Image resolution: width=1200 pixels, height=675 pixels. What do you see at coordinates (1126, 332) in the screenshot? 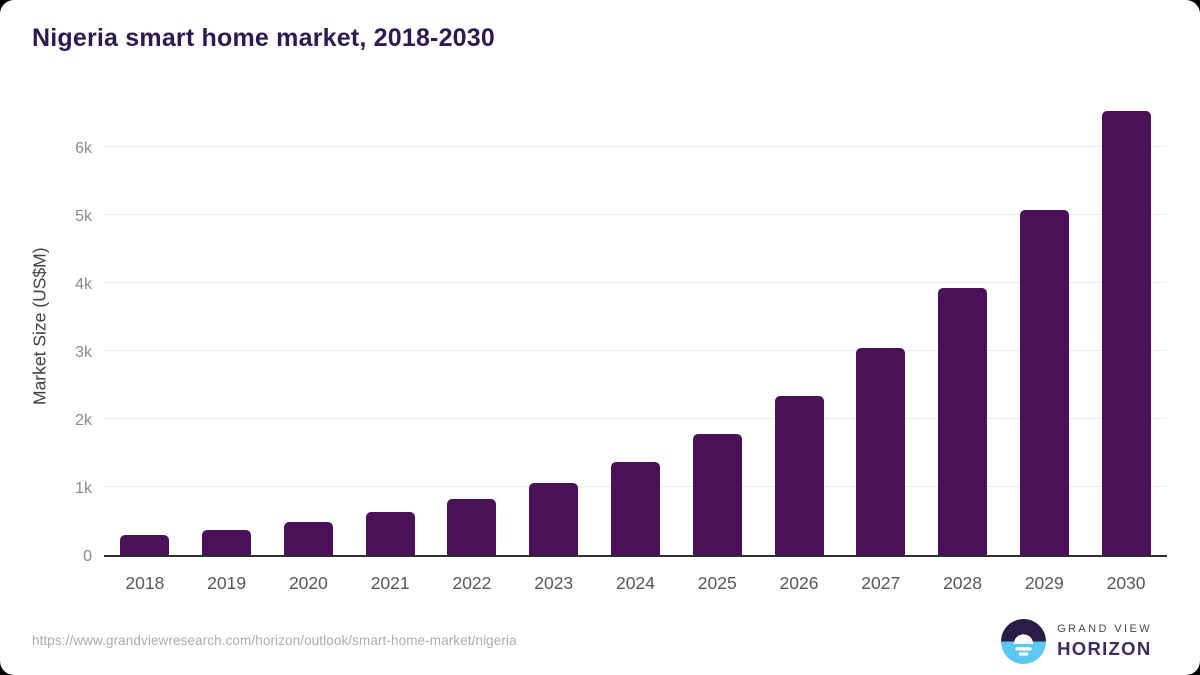
I see `bar-2030` at bounding box center [1126, 332].